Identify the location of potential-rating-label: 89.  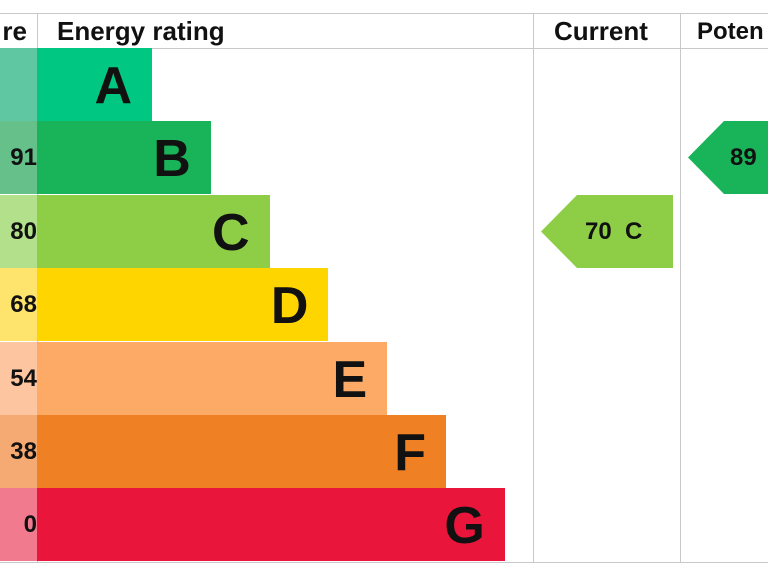
(743, 158).